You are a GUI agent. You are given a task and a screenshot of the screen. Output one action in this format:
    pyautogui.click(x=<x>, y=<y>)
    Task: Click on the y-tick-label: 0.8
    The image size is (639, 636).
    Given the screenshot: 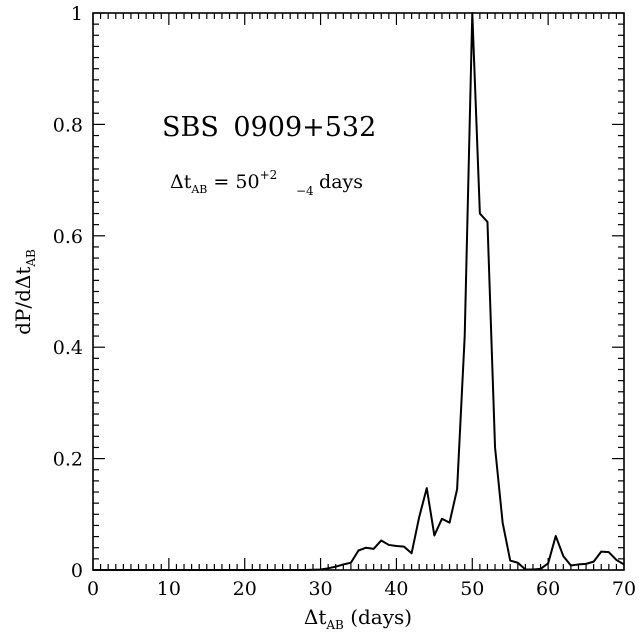 What is the action you would take?
    pyautogui.click(x=68, y=125)
    